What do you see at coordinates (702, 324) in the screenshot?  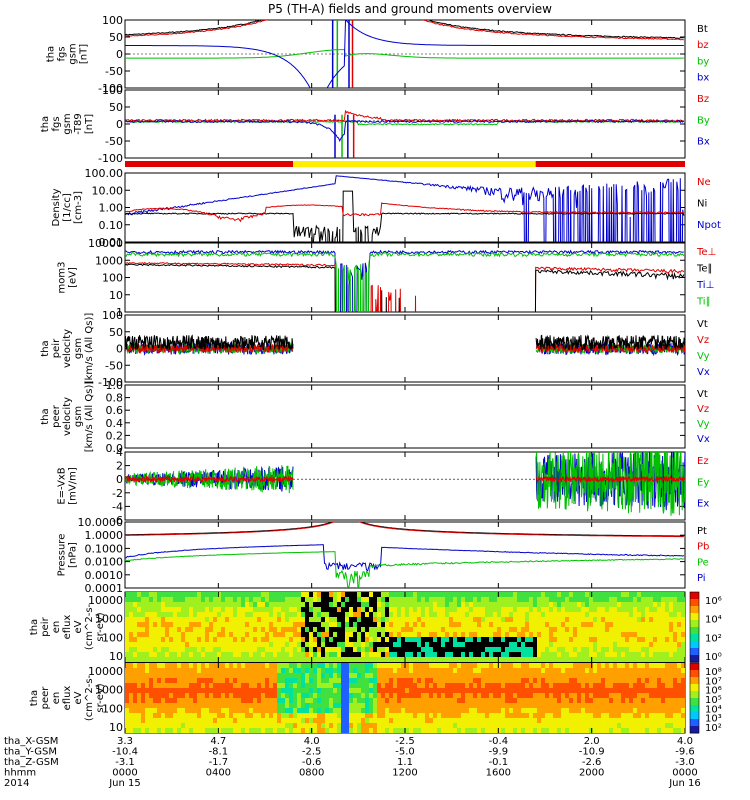 I see `legend-entry: Vt` at bounding box center [702, 324].